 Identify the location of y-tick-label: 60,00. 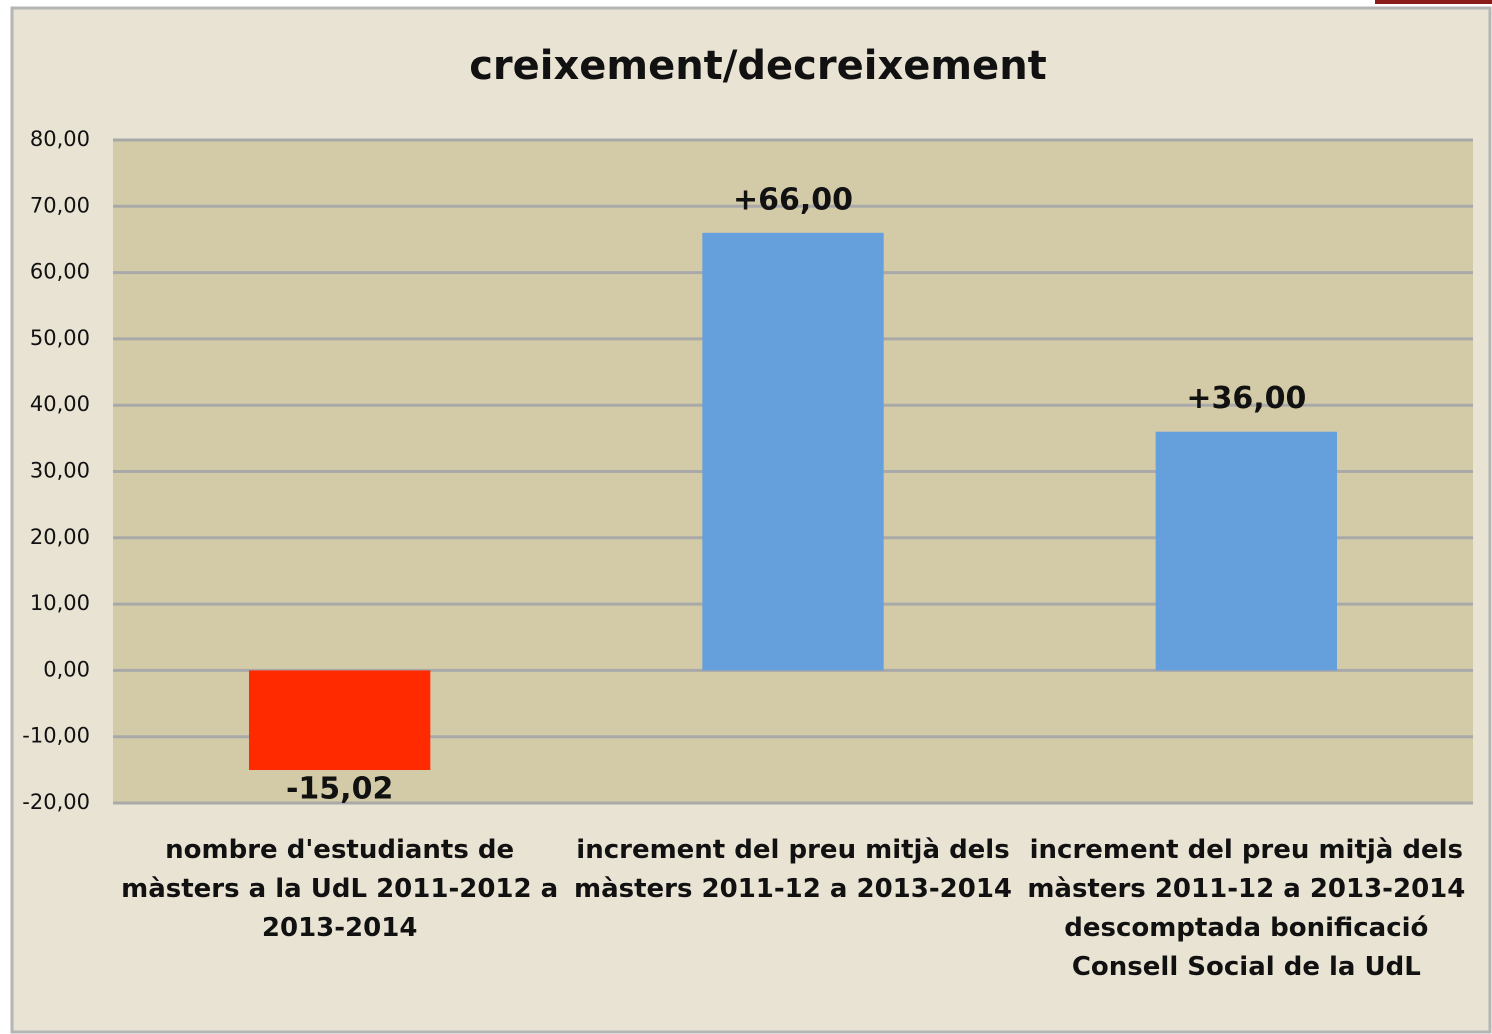
(60, 272).